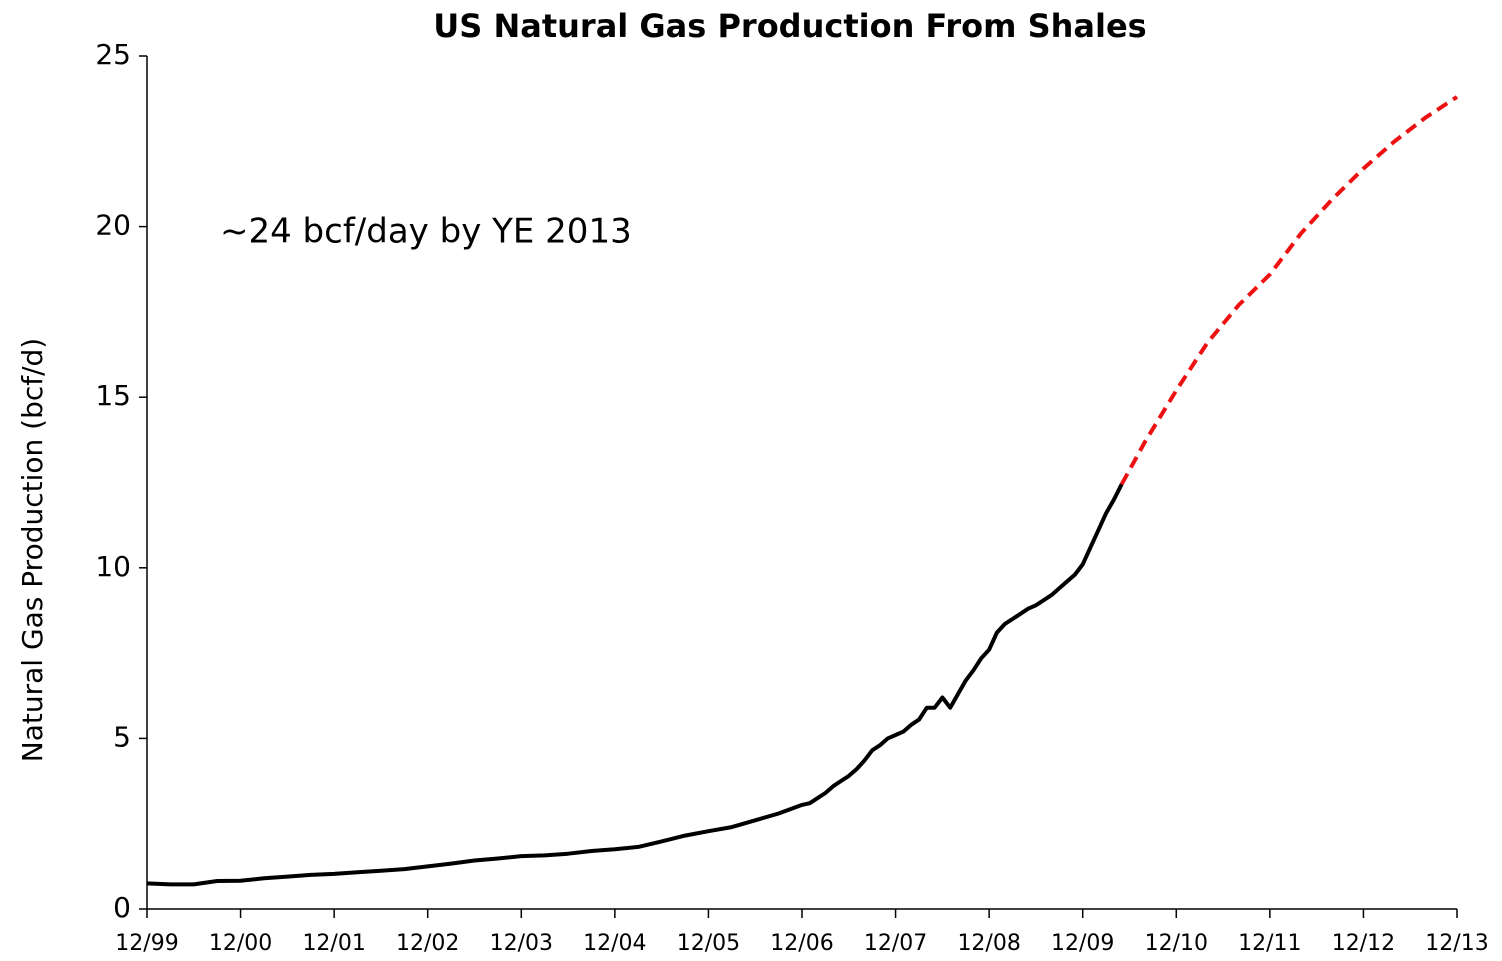 This screenshot has height=961, width=1502. Describe the element at coordinates (1269, 943) in the screenshot. I see `x-tick-label: 12/11` at that location.